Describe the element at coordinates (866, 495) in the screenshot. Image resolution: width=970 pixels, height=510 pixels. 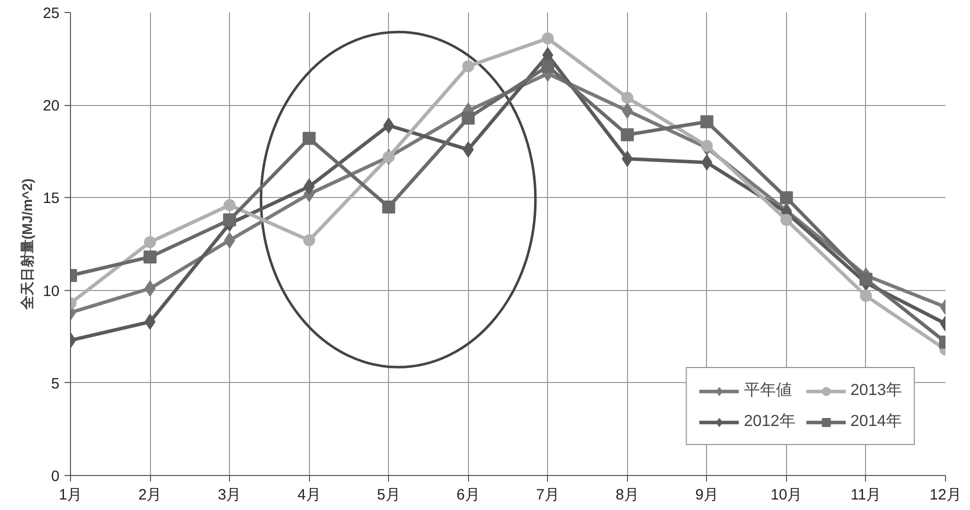
I see `x-tick-label: 11月` at that location.